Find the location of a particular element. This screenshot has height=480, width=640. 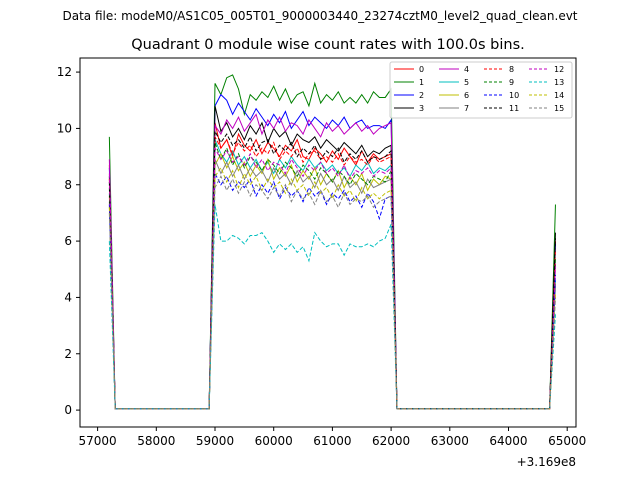

x-offset-label: +3.169e8 is located at coordinates (546, 462).